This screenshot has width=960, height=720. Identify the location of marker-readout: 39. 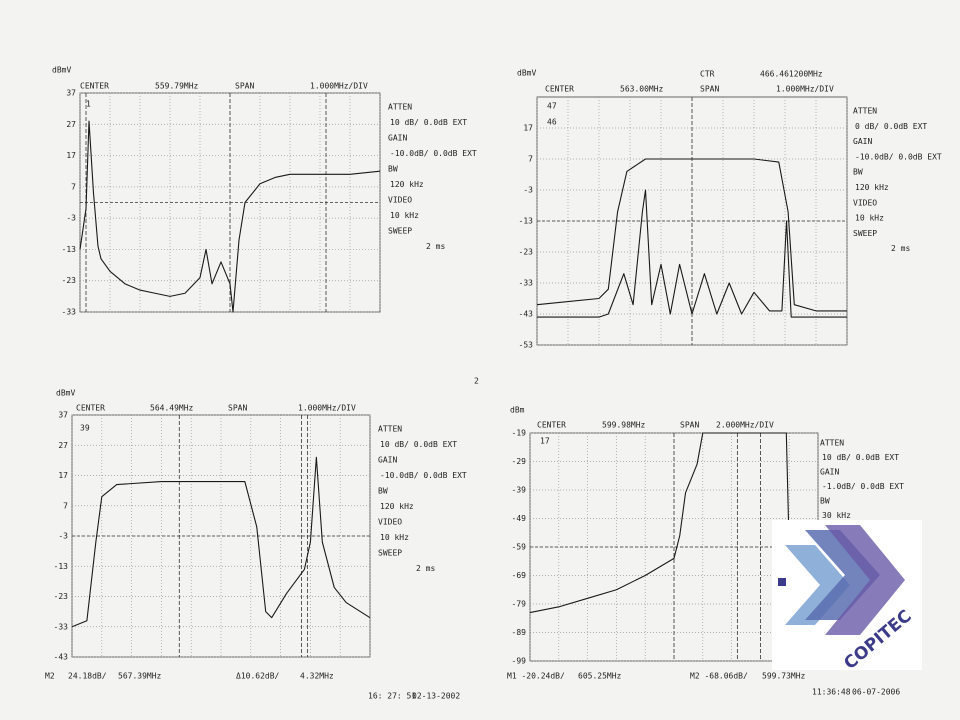
(85, 428).